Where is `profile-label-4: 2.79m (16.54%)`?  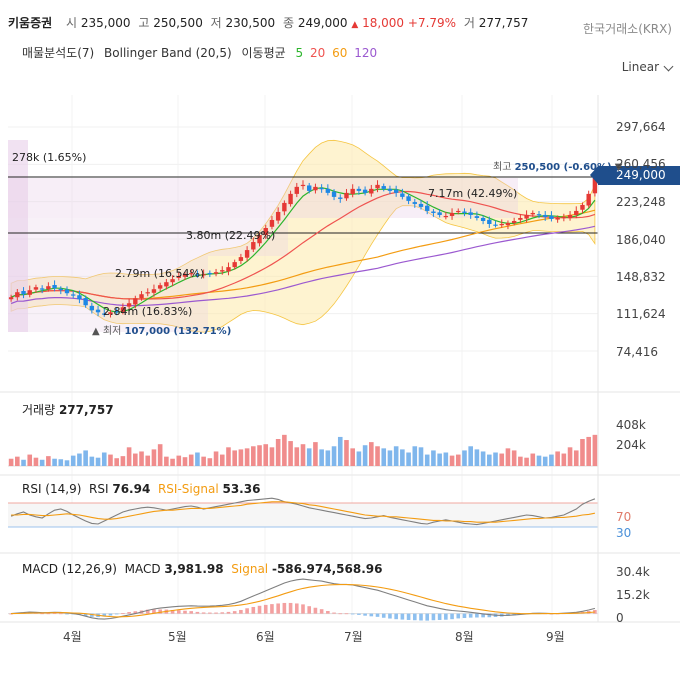 profile-label-4: 2.79m (16.54%) is located at coordinates (160, 273).